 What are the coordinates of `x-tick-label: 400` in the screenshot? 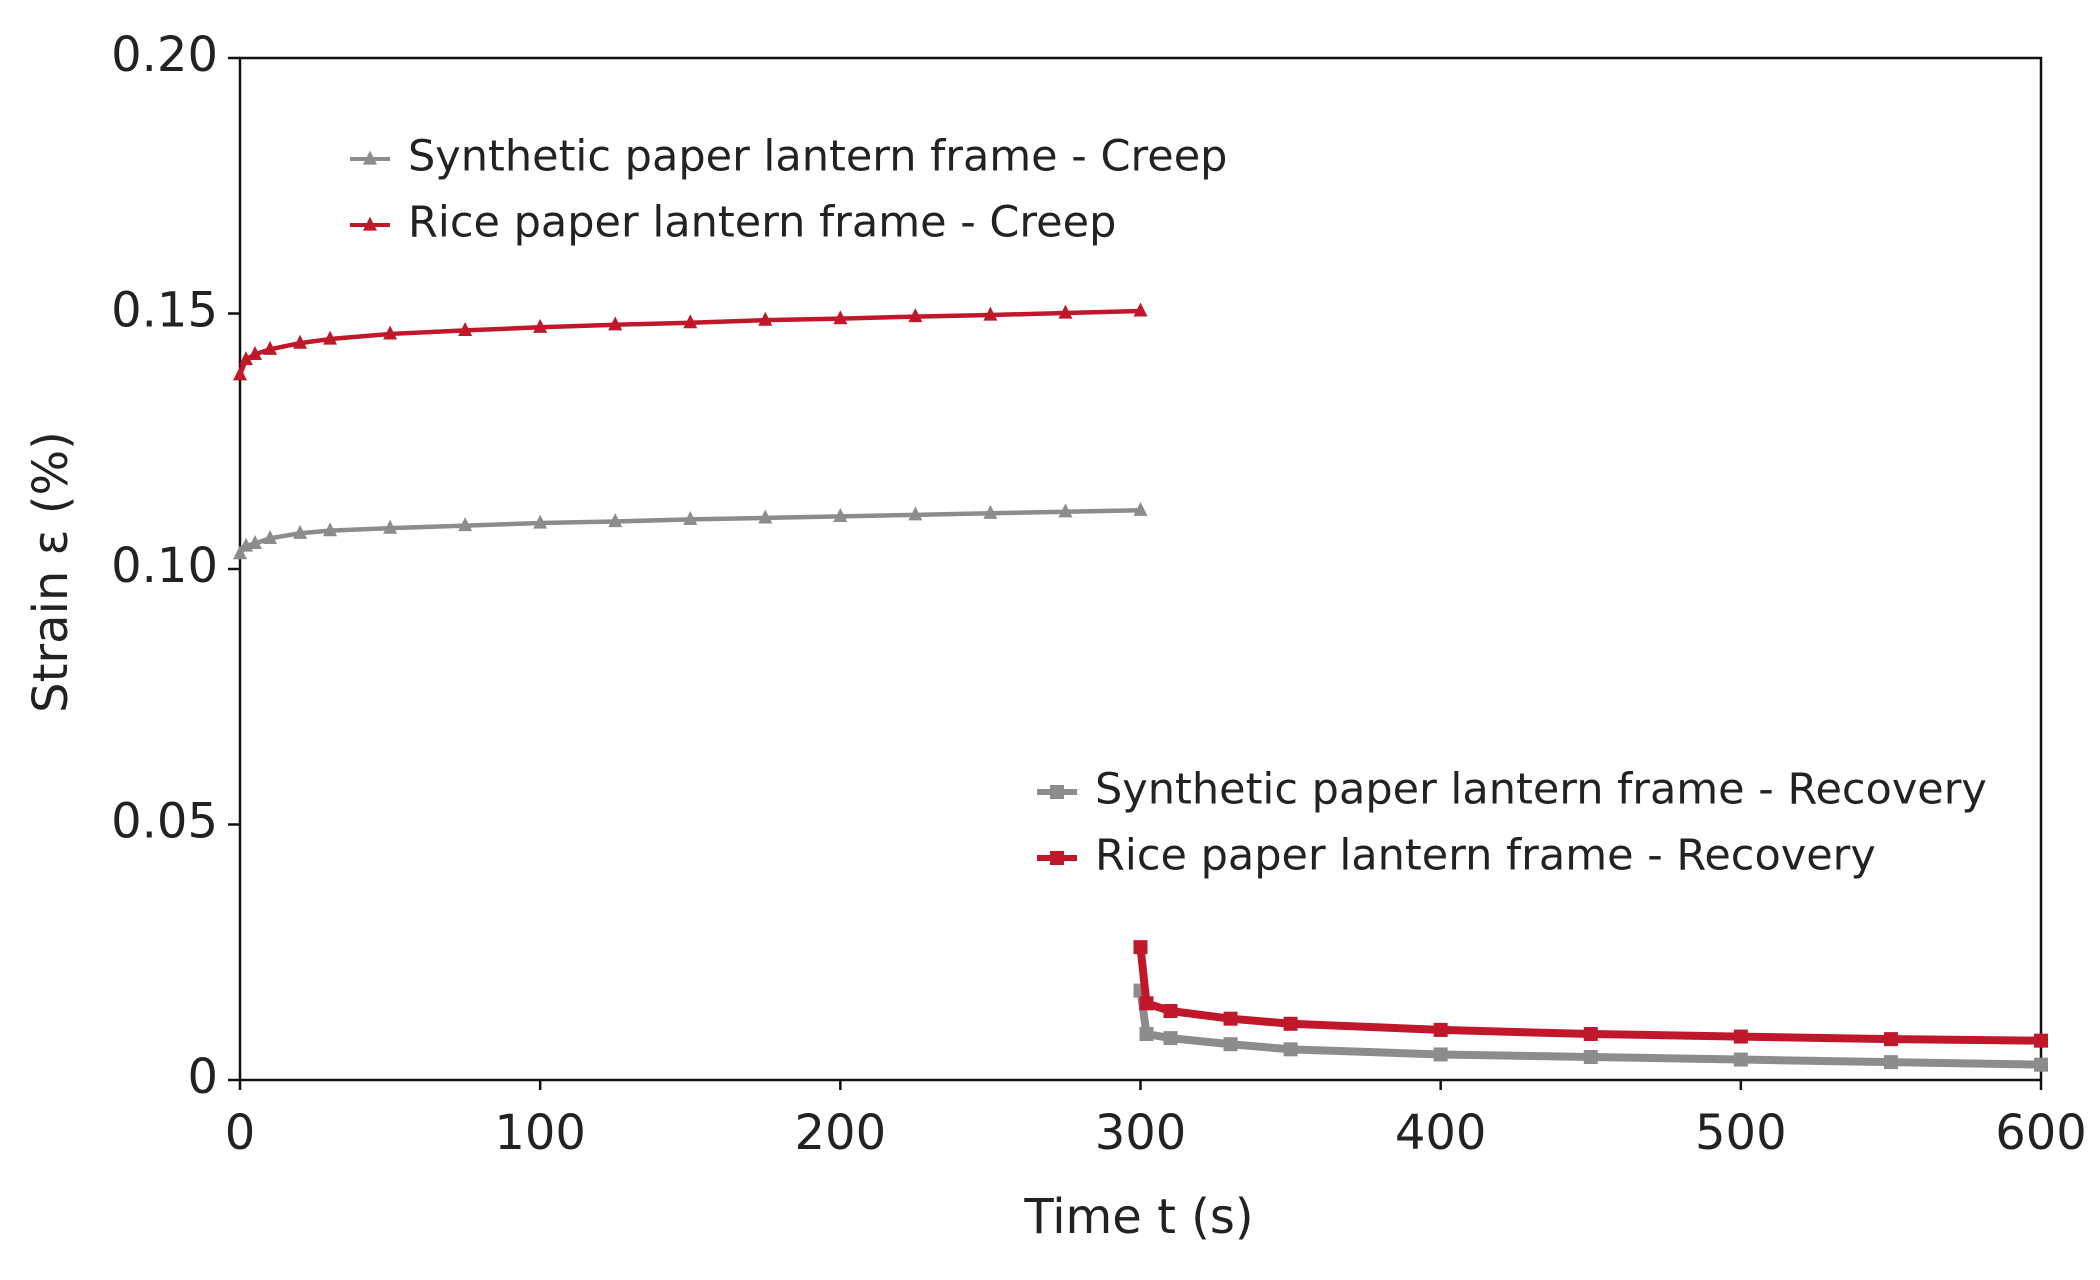 It's located at (1441, 1133).